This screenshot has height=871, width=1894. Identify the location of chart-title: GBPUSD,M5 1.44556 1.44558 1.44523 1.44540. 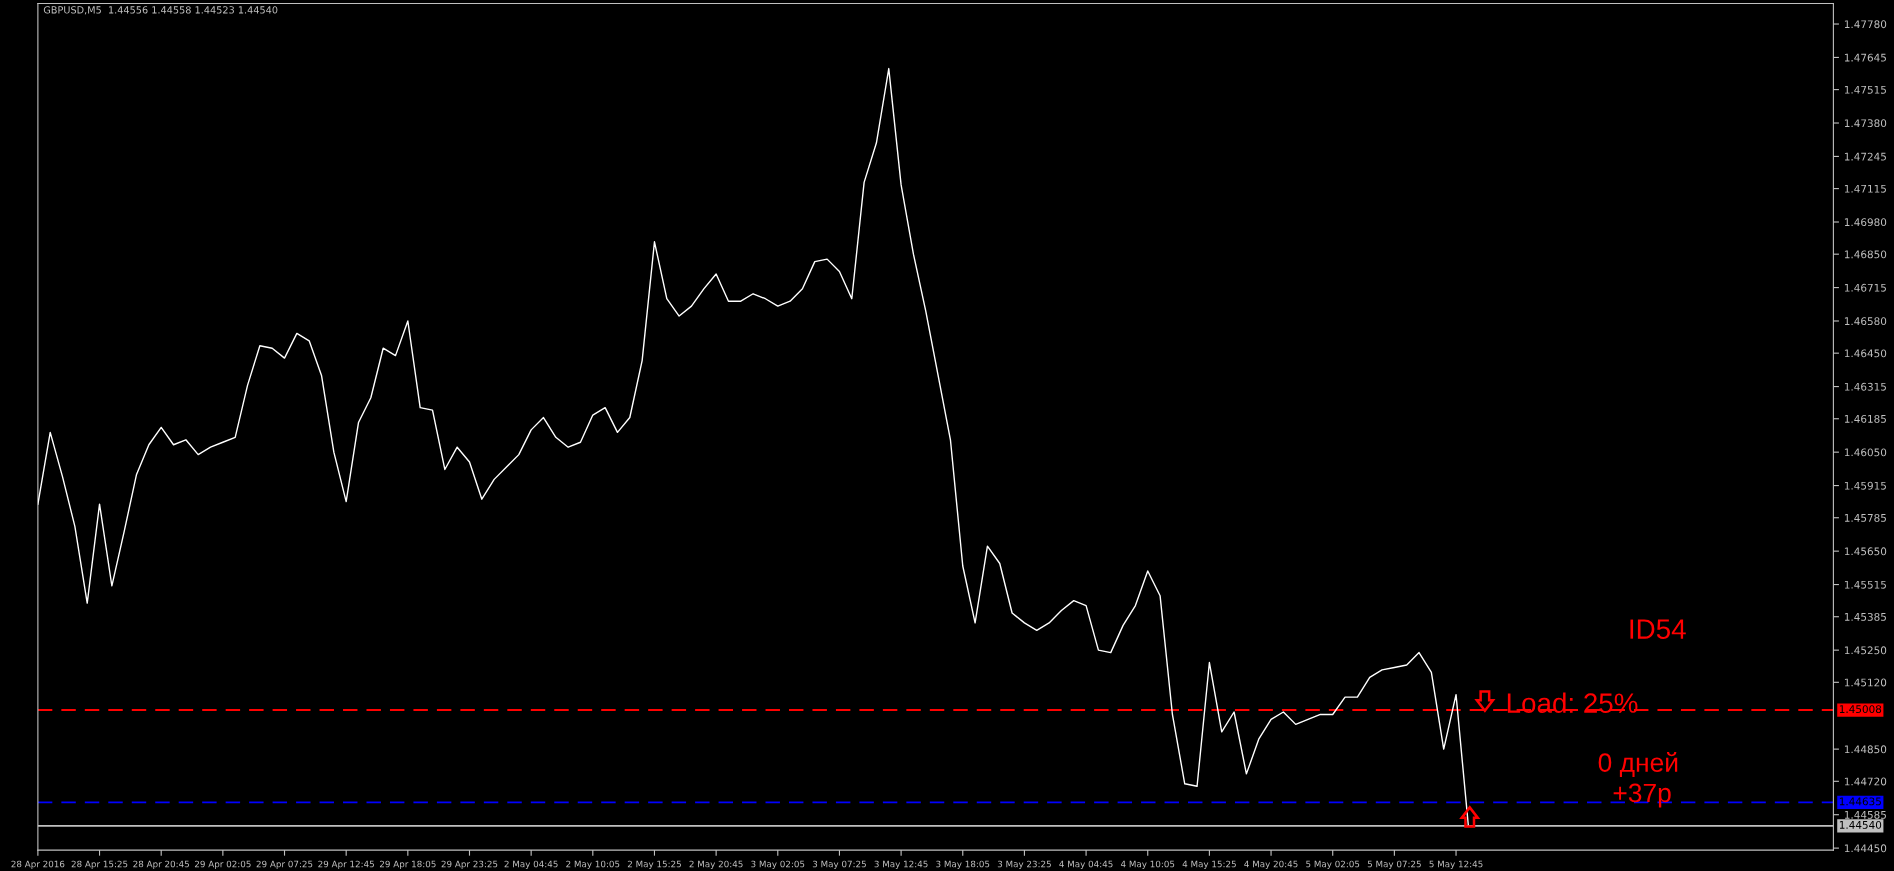
(160, 10).